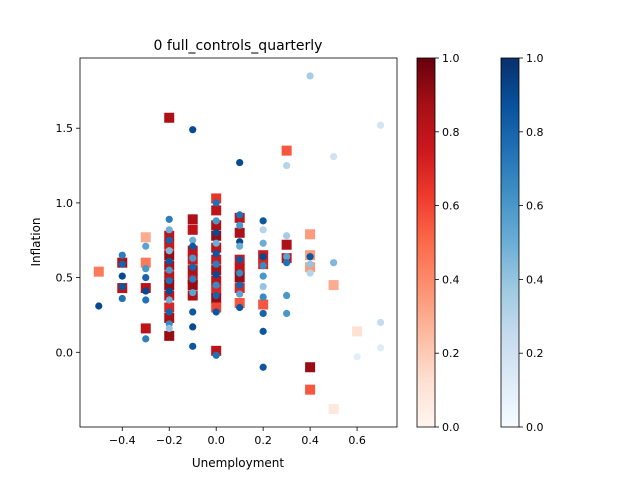 The height and width of the screenshot is (484, 640). Describe the element at coordinates (357, 440) in the screenshot. I see `x-tick-label: 0.6` at that location.